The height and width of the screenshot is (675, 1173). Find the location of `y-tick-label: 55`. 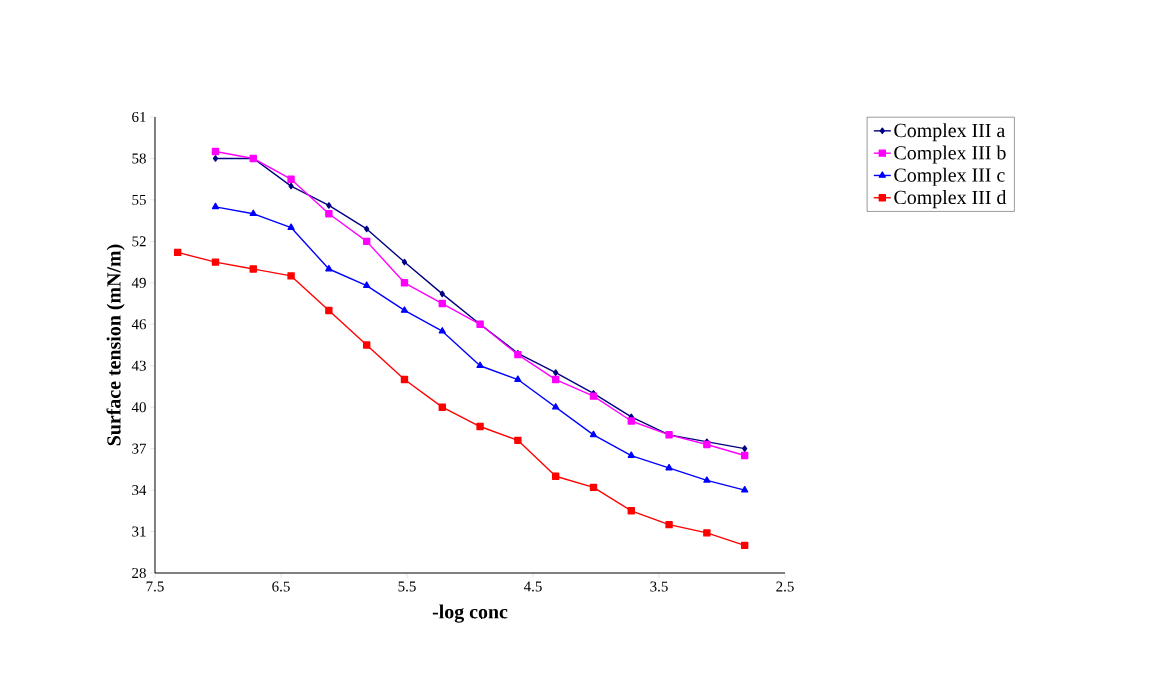

y-tick-label: 55 is located at coordinates (139, 199).